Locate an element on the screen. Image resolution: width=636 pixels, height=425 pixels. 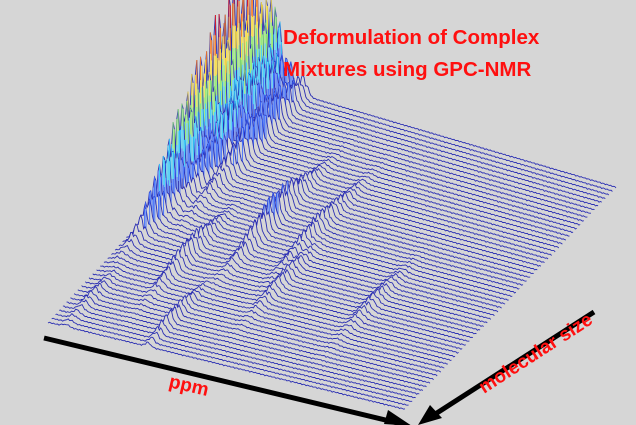
chart-title-line2: Mixtures using GPC-NMR is located at coordinates (407, 69).